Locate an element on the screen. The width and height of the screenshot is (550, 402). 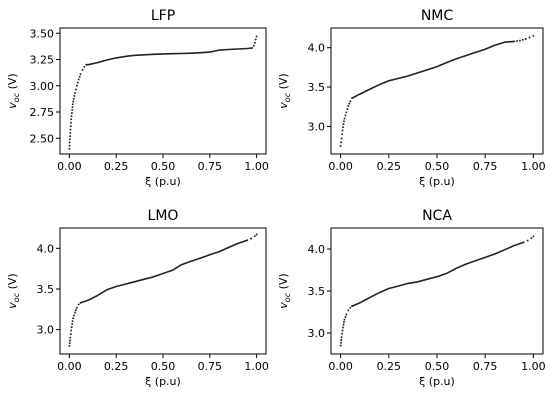
chart-title: LFP is located at coordinates (163, 16).